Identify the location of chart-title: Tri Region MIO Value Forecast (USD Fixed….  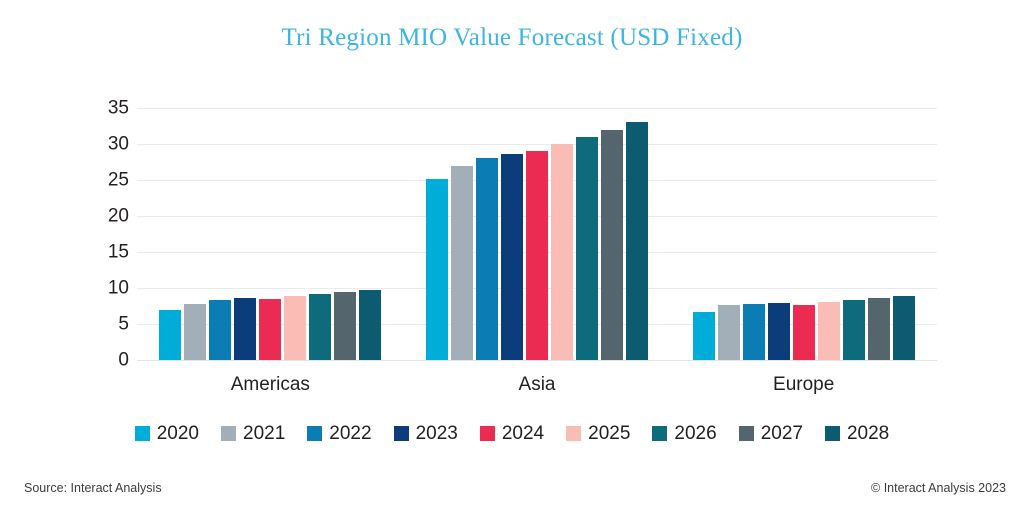
(512, 37).